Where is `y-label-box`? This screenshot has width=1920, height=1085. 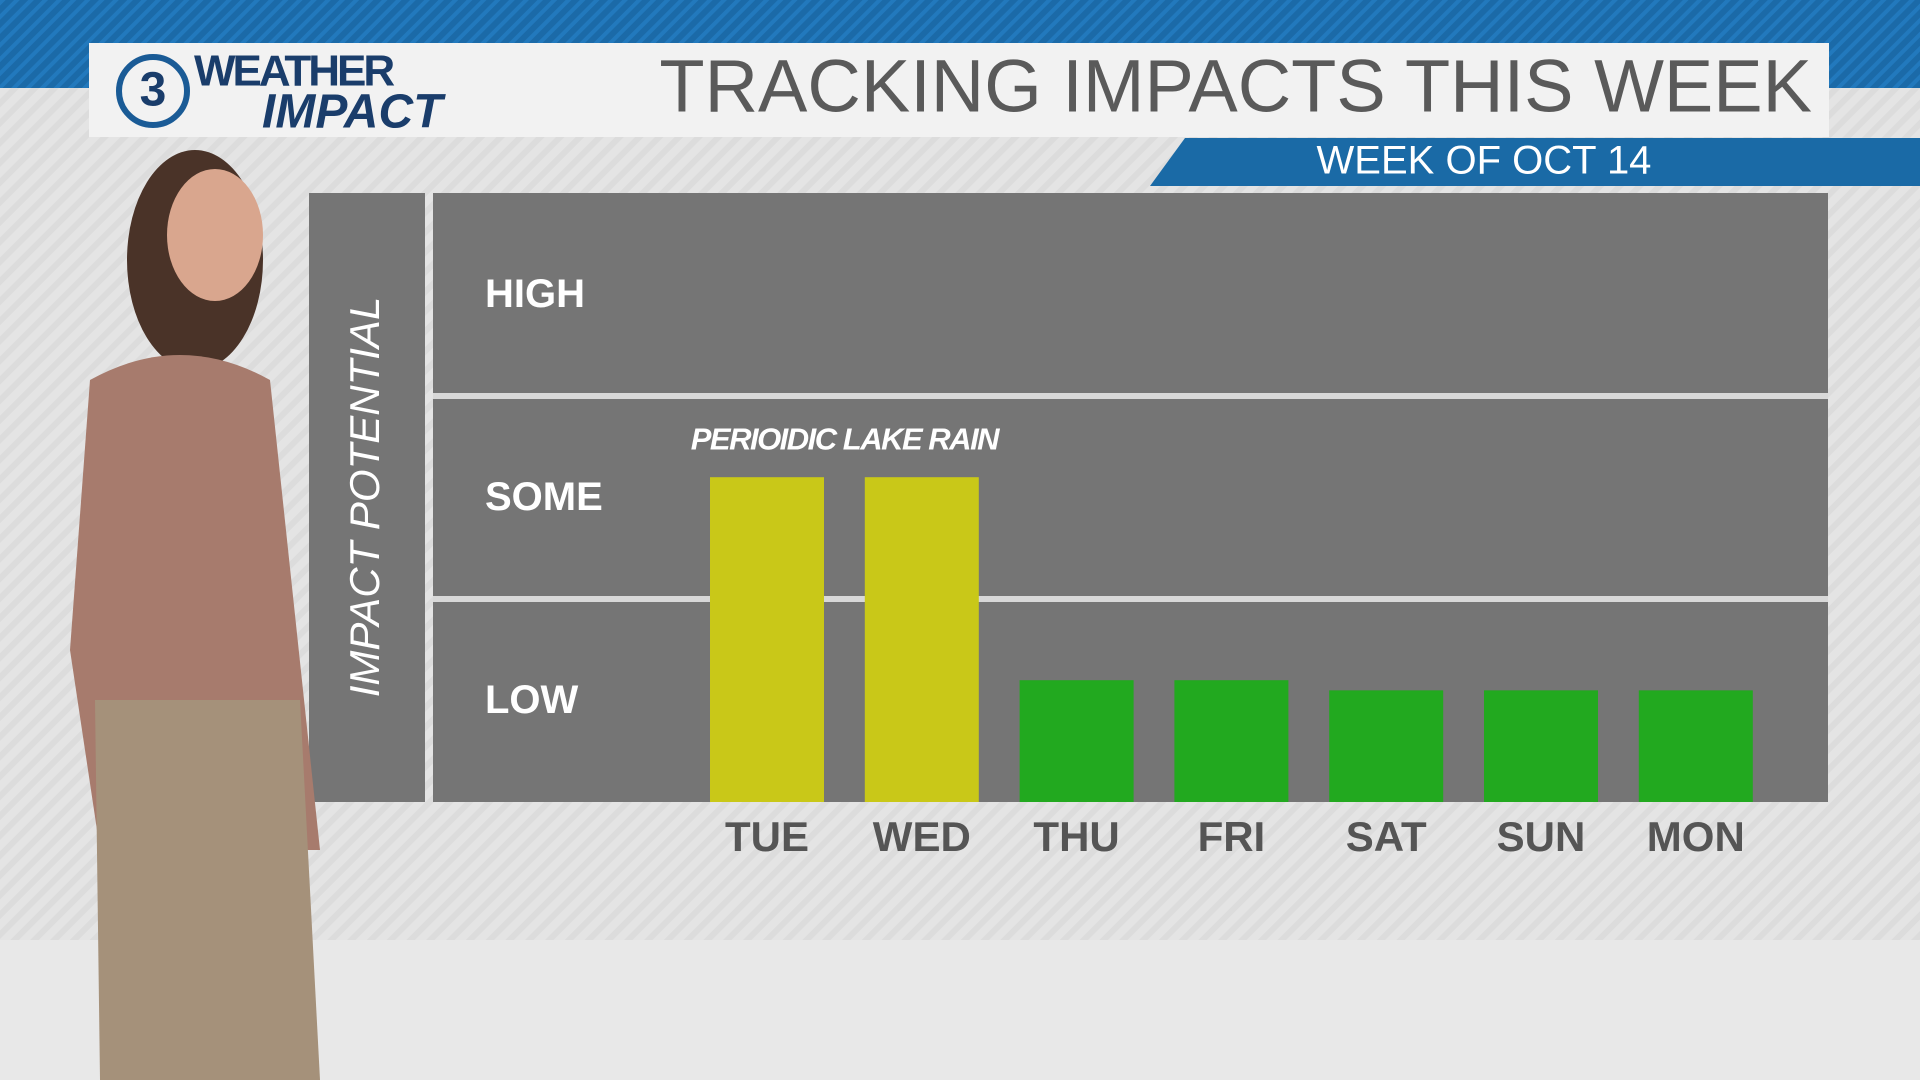
y-label-box is located at coordinates (367, 497).